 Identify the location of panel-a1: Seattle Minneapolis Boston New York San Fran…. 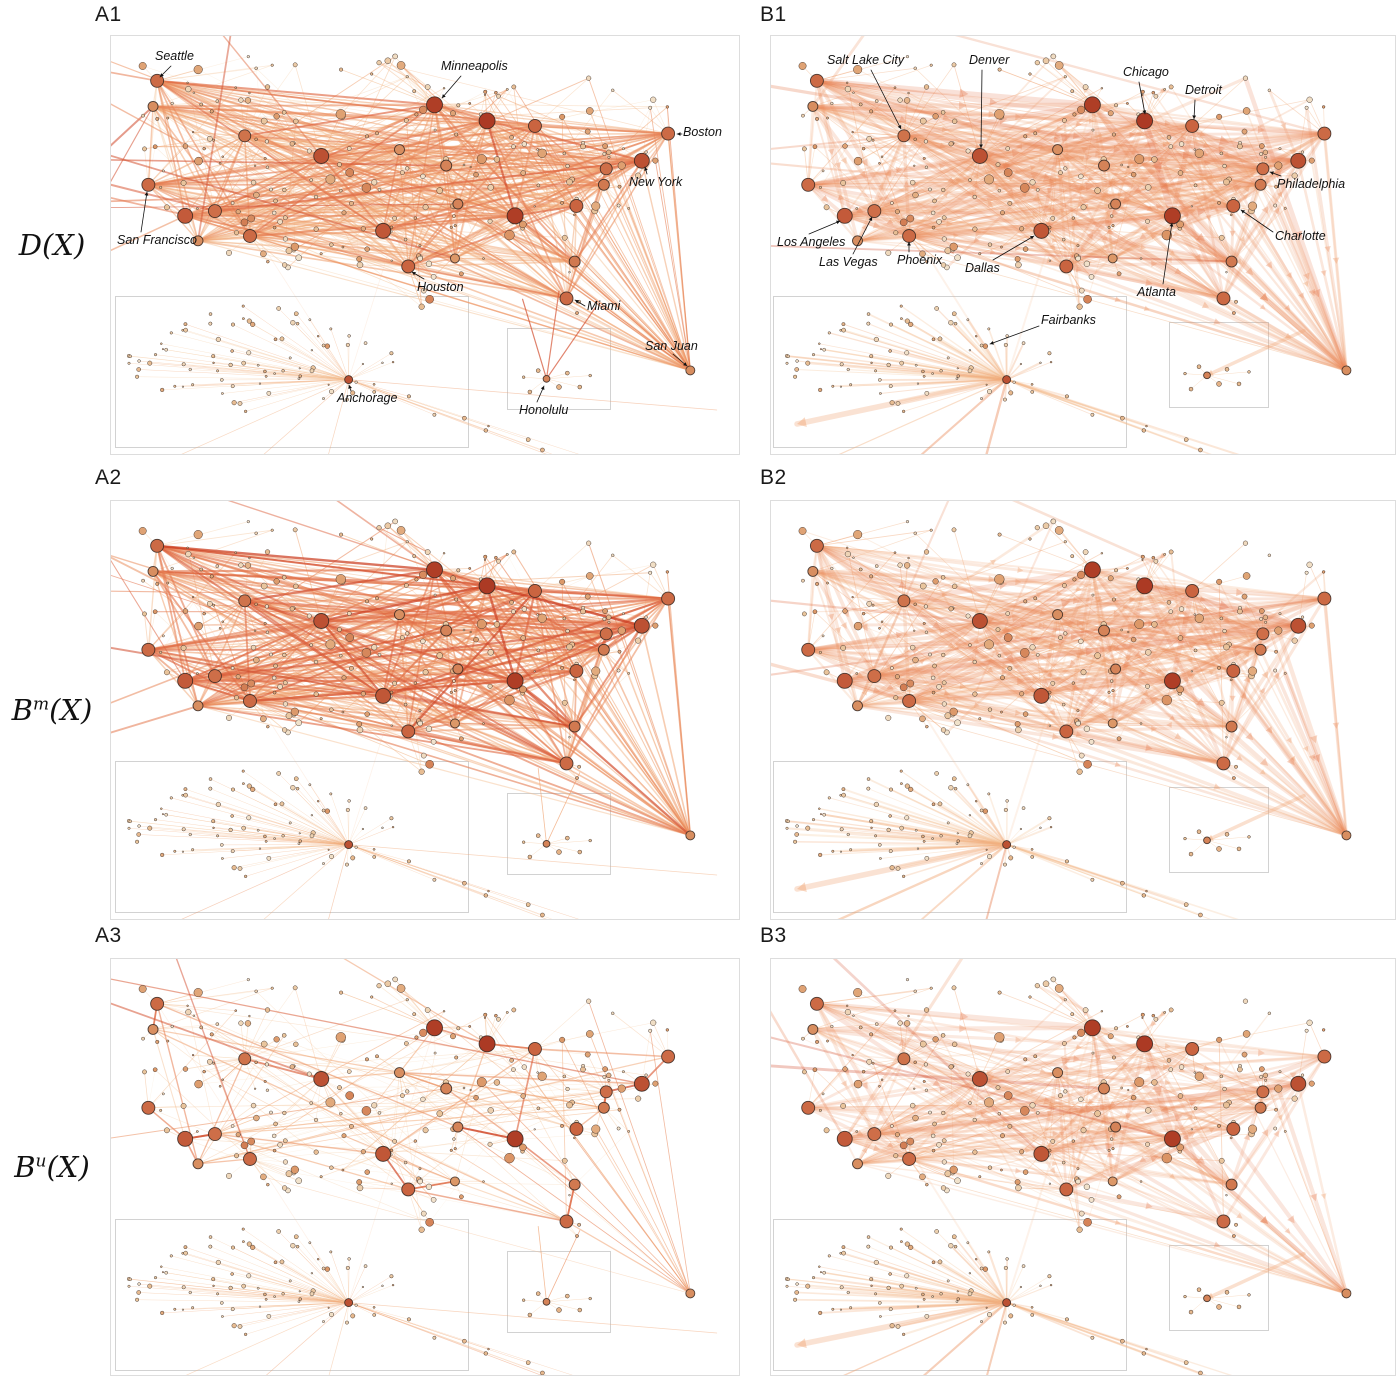
(425, 245).